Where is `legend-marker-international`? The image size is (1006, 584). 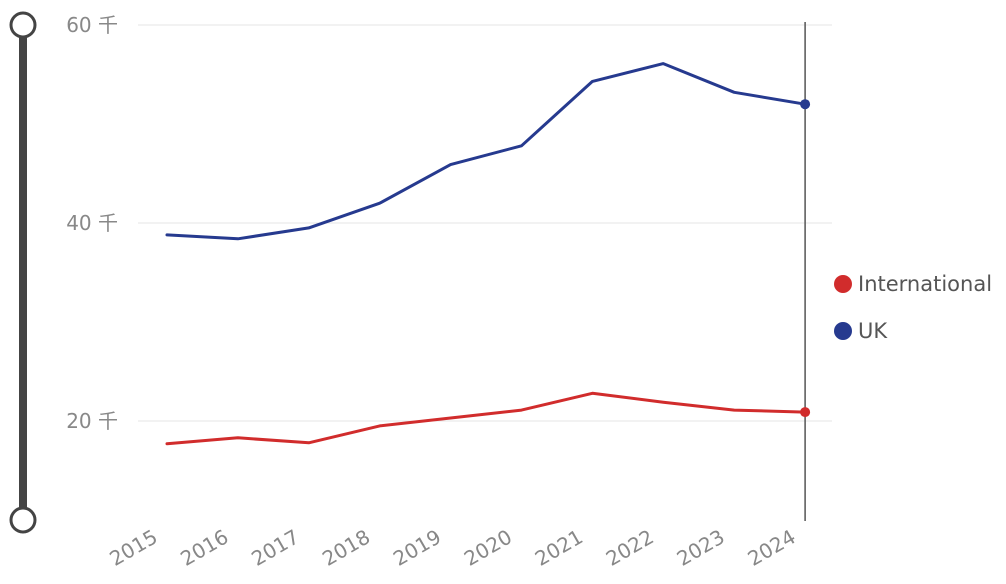 legend-marker-international is located at coordinates (843, 284).